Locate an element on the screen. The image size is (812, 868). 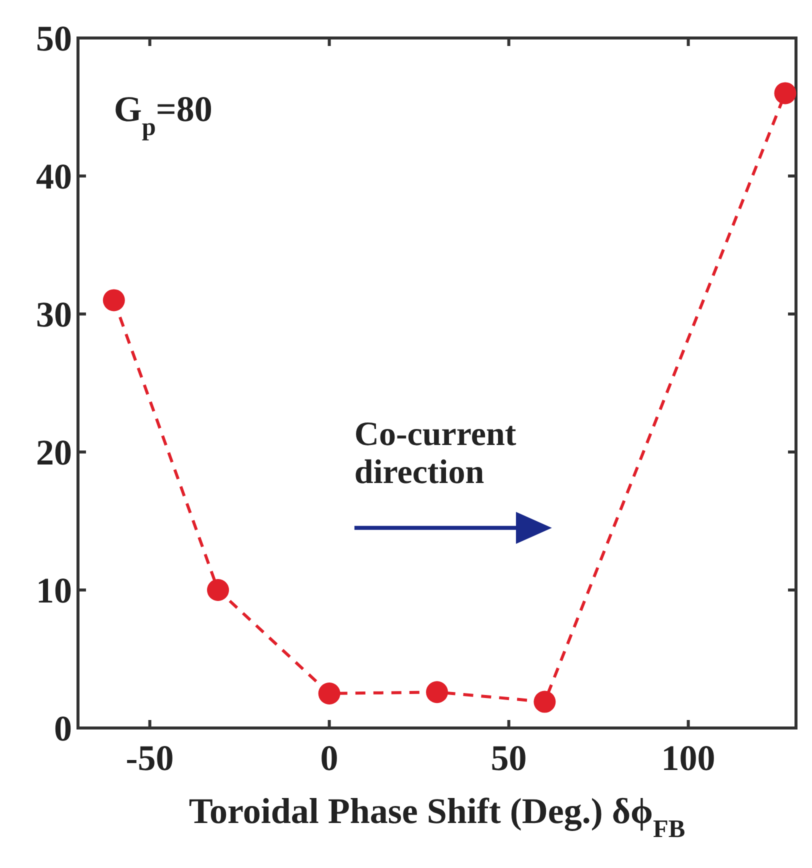
x-tick-label: -50 is located at coordinates (150, 758).